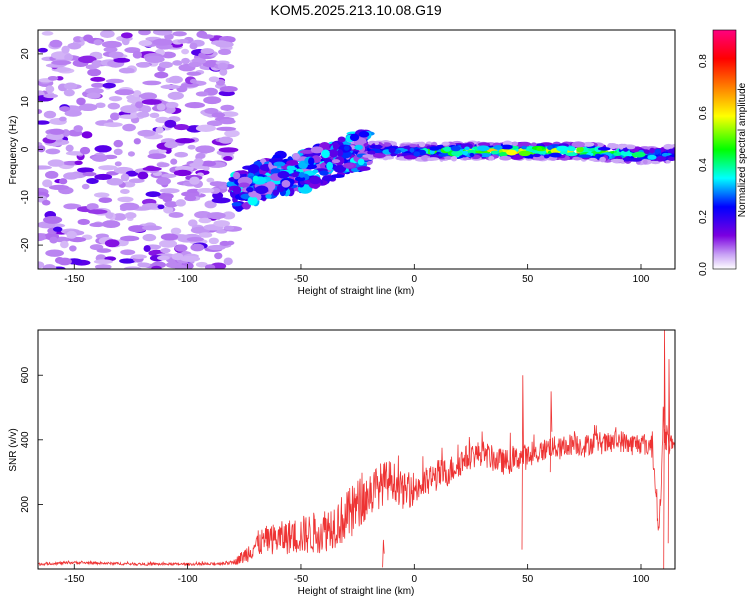  What do you see at coordinates (415, 579) in the screenshot?
I see `snr-x-tick-label: 0` at bounding box center [415, 579].